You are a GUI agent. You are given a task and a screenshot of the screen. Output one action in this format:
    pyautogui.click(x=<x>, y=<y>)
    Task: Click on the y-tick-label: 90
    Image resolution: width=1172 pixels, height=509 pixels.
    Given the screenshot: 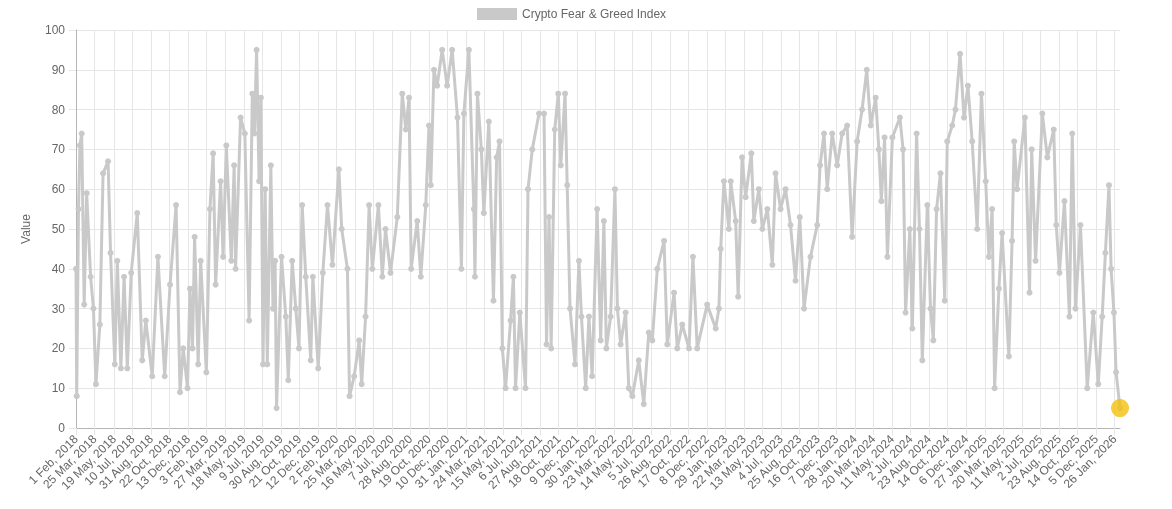 What is the action you would take?
    pyautogui.click(x=58, y=69)
    